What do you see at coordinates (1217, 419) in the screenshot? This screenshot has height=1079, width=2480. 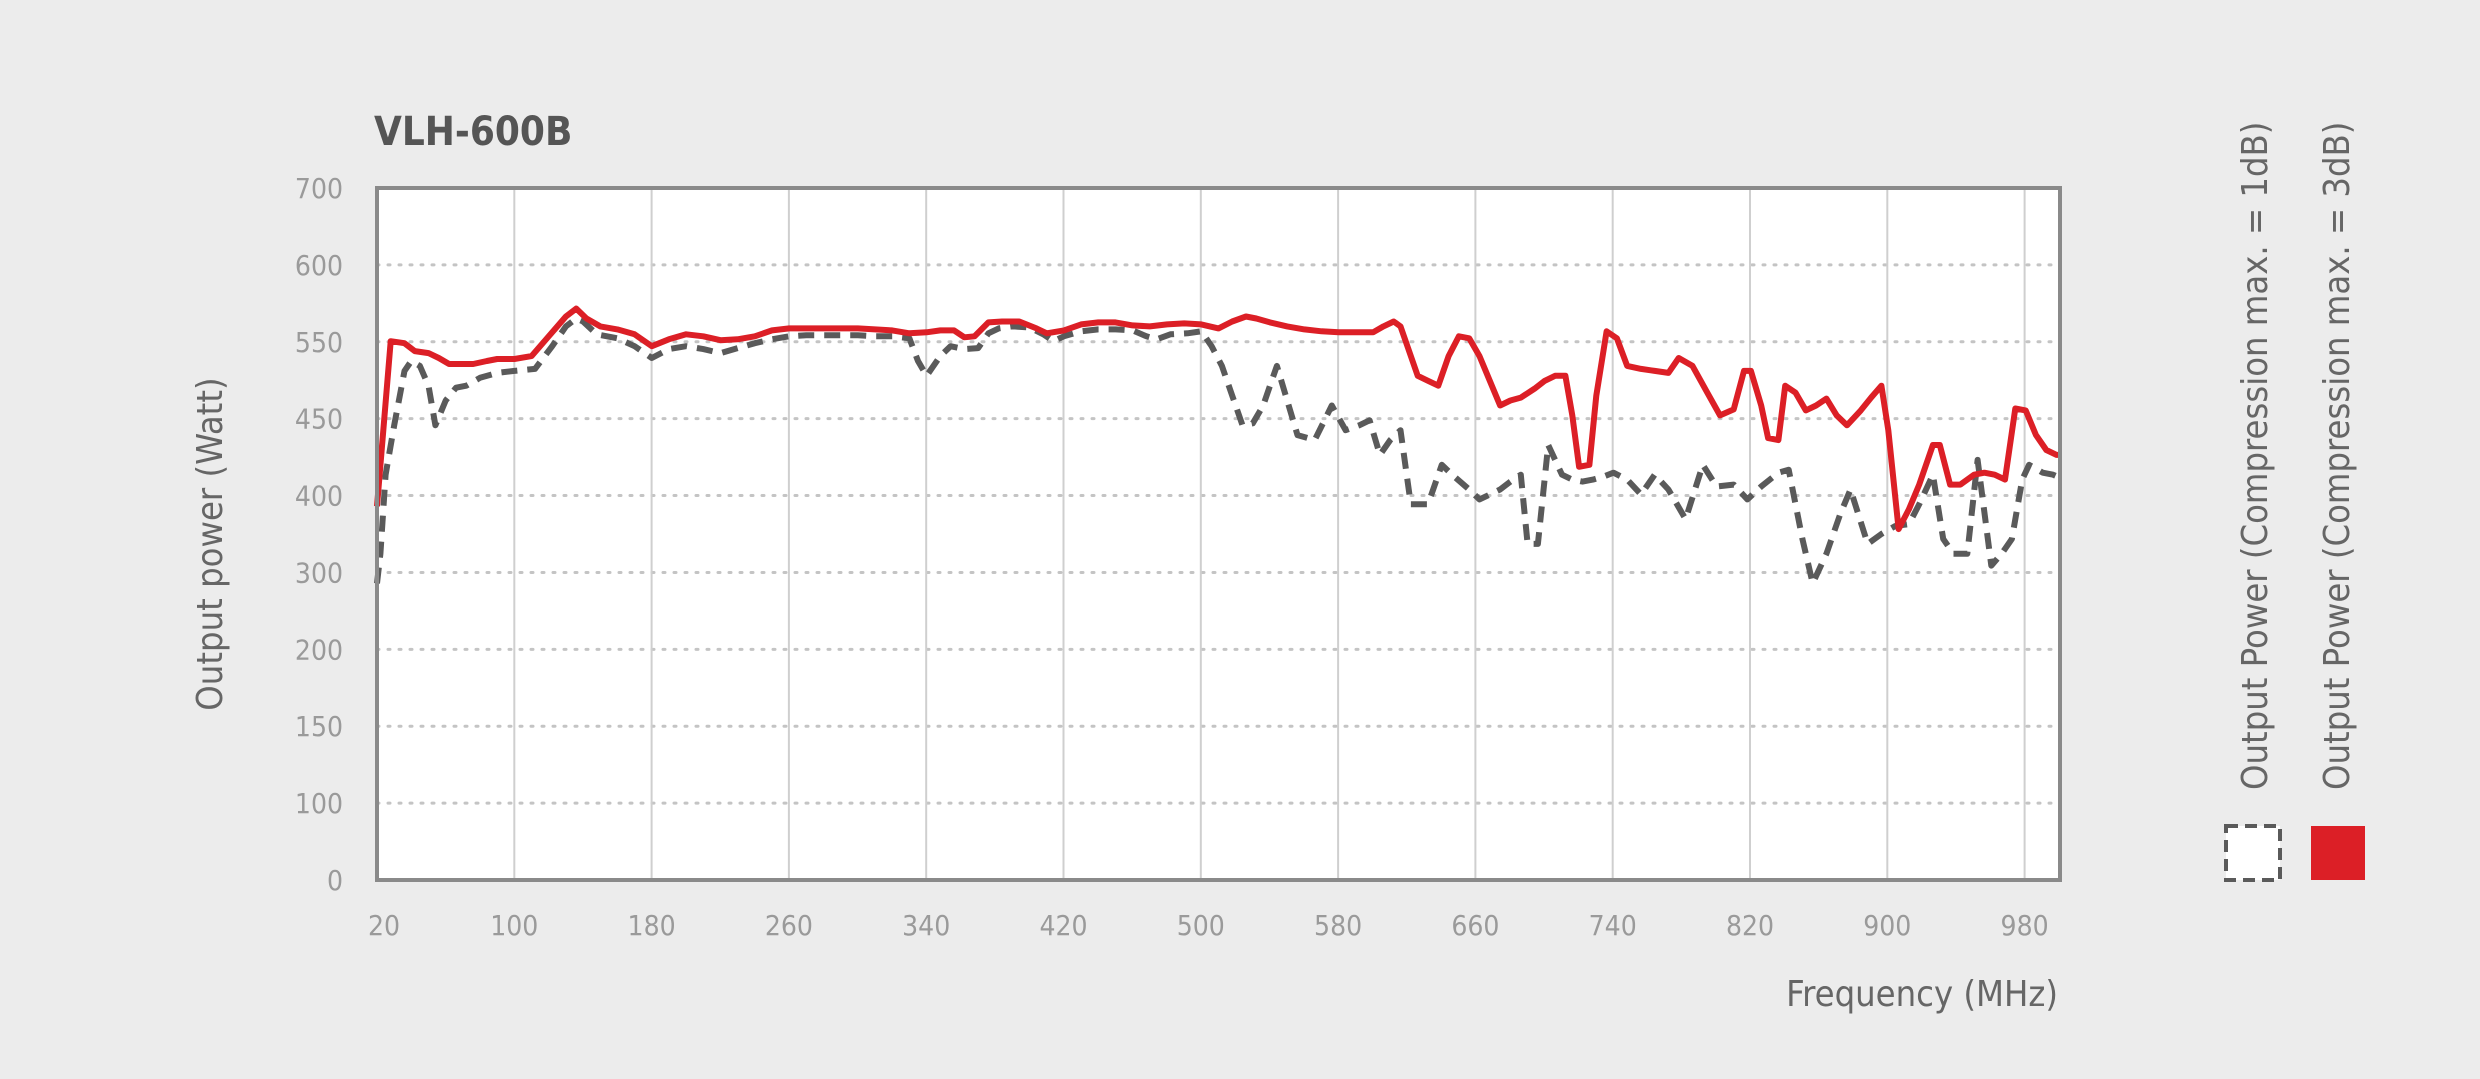 I see `series-line-3db` at bounding box center [1217, 419].